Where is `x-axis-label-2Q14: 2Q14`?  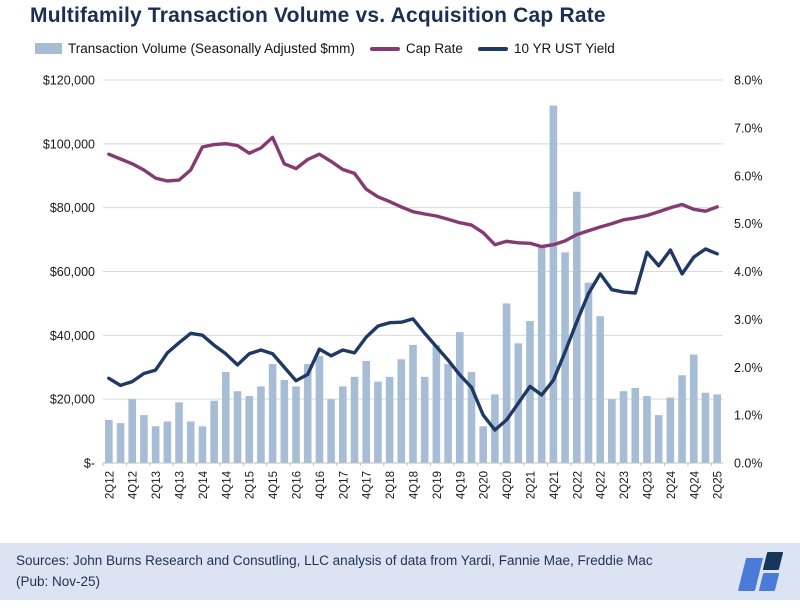
x-axis-label-2Q14: 2Q14 is located at coordinates (204, 484).